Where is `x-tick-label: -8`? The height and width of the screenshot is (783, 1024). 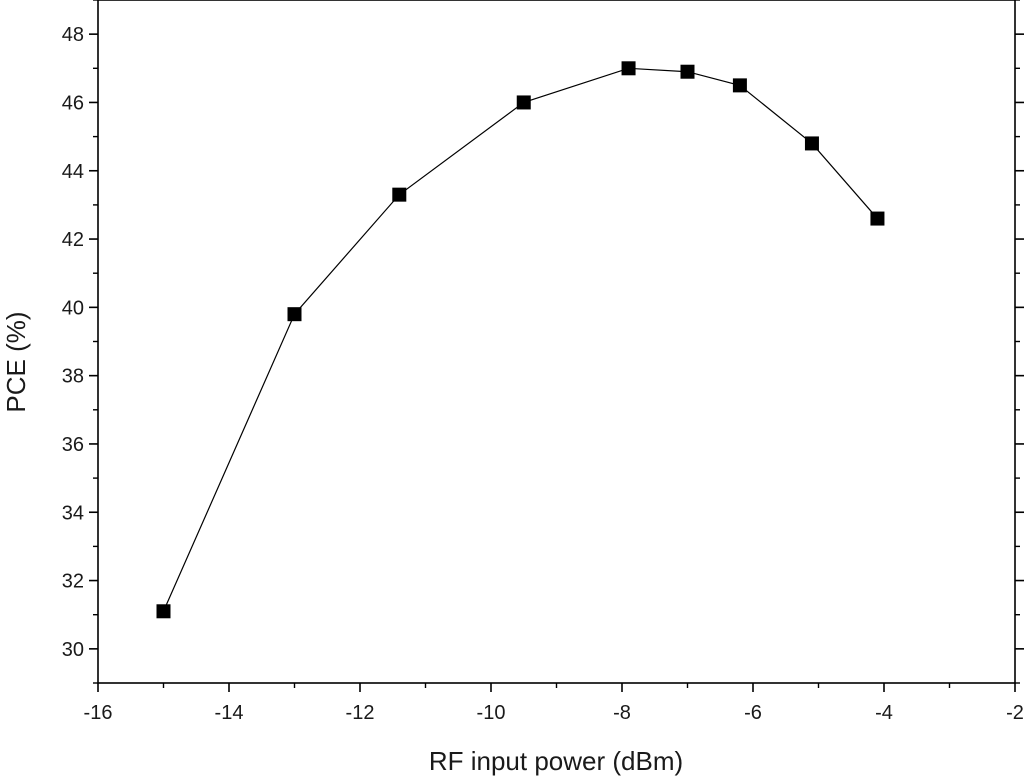
x-tick-label: -8 is located at coordinates (622, 713).